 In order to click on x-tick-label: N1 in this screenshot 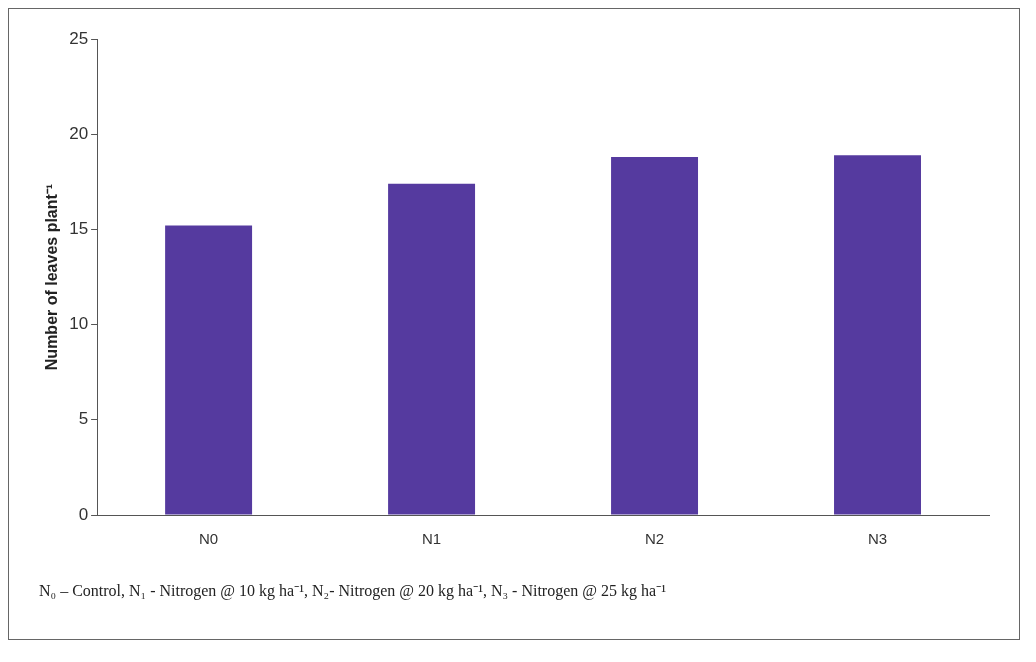, I will do `click(431, 539)`.